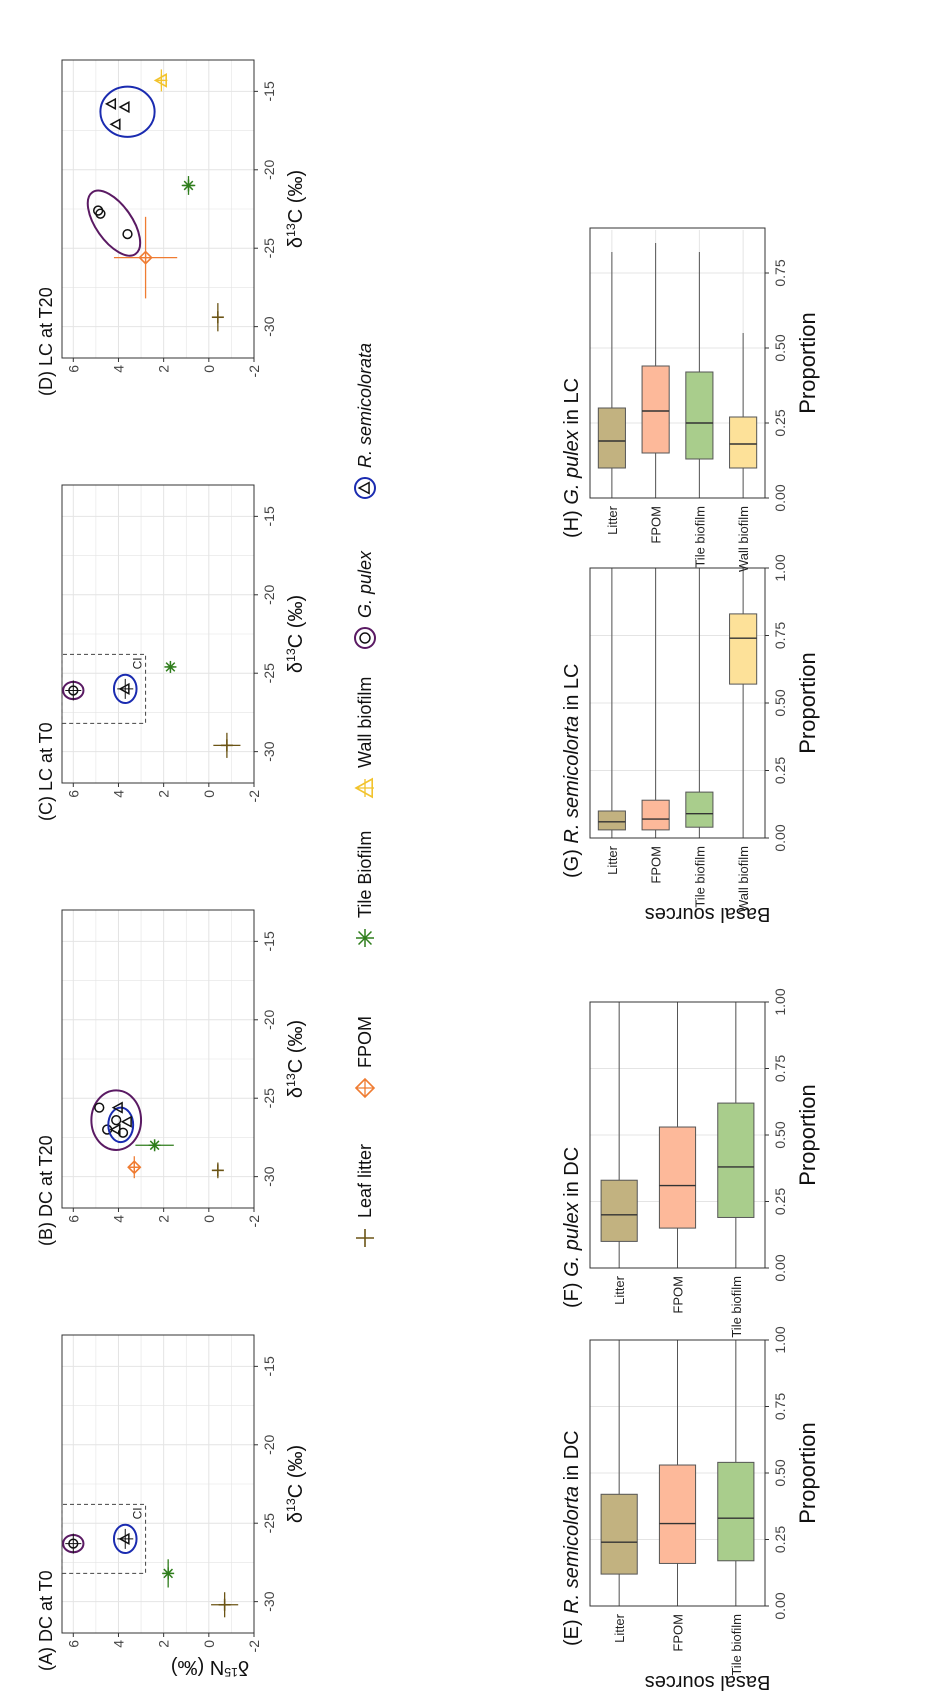 This screenshot has height=1698, width=939. Describe the element at coordinates (572, 1292) in the screenshot. I see `title-prefix: (F)` at that location.